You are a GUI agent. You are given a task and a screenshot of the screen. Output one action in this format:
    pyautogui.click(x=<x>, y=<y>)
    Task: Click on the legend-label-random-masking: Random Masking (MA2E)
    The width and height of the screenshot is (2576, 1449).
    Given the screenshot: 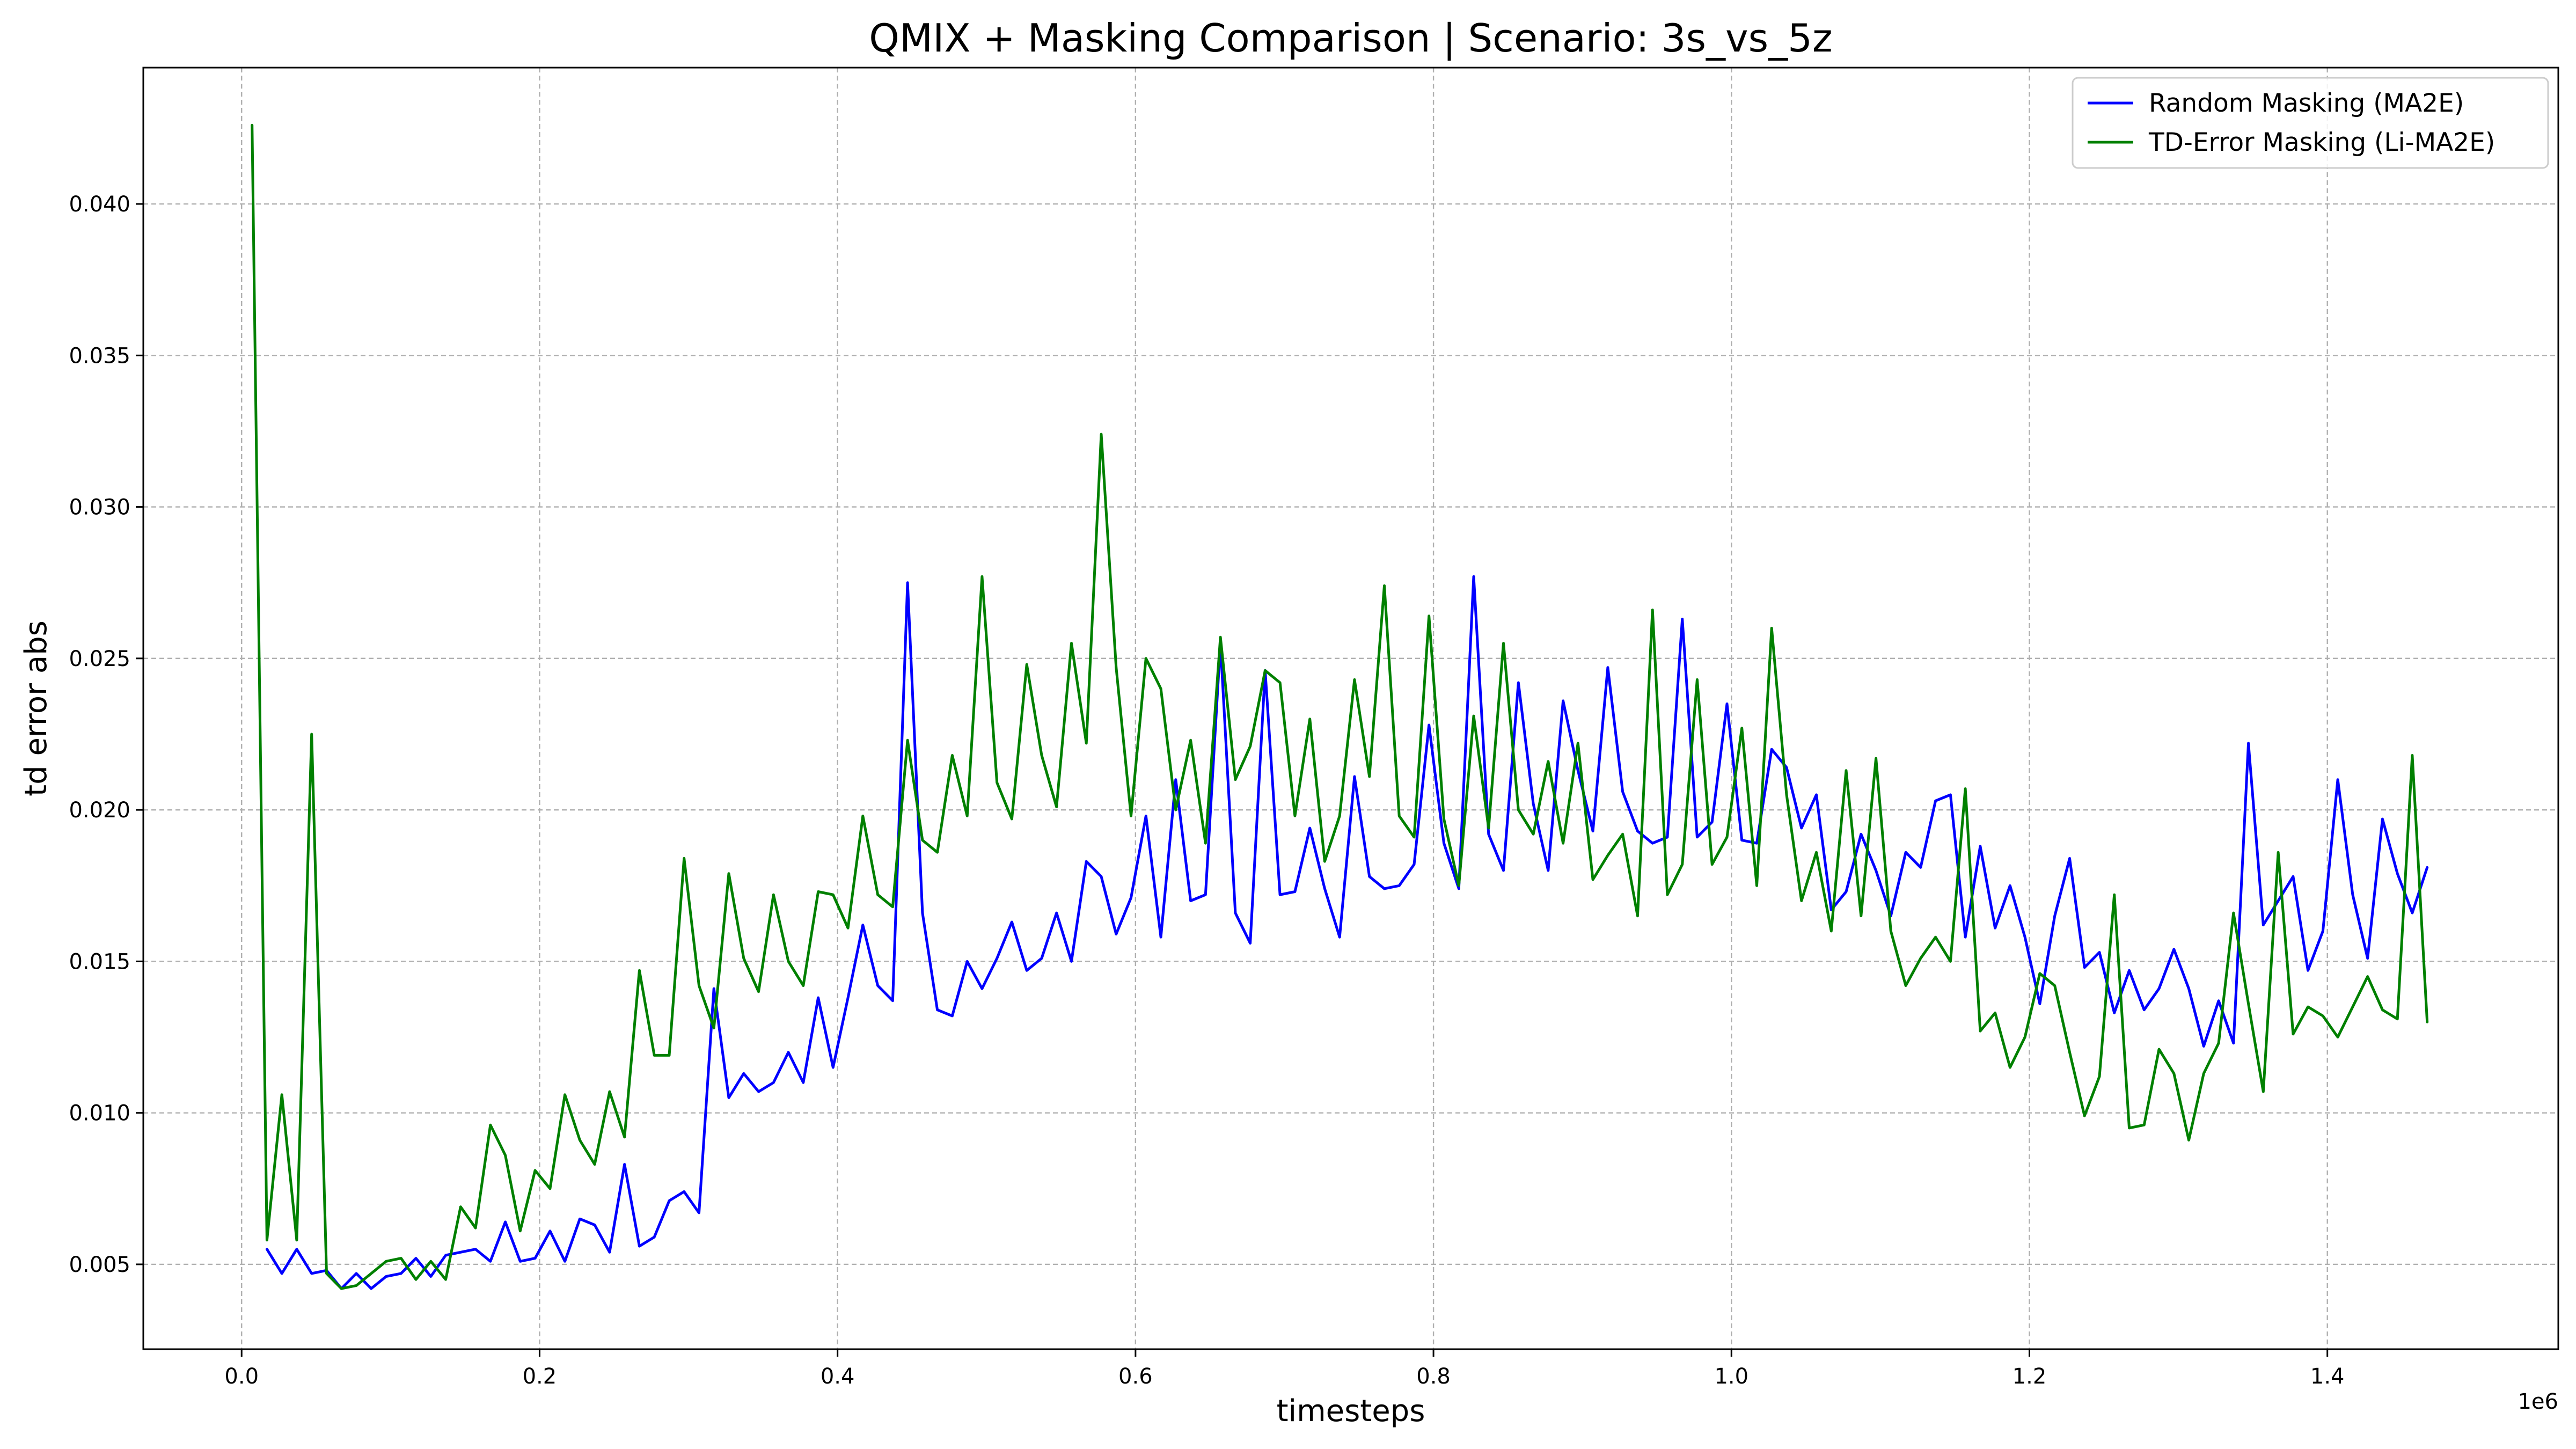 What is the action you would take?
    pyautogui.click(x=2306, y=103)
    